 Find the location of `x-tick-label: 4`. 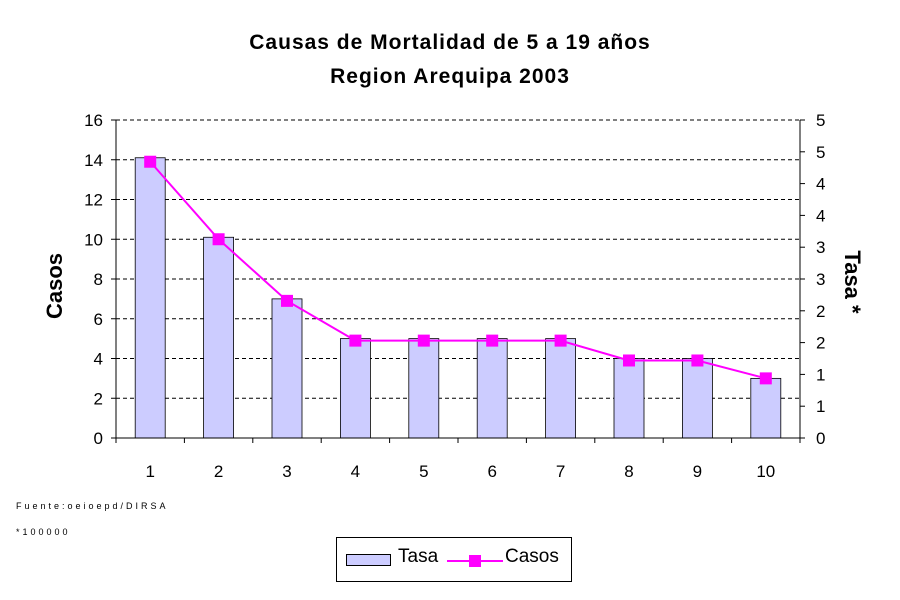

x-tick-label: 4 is located at coordinates (355, 471).